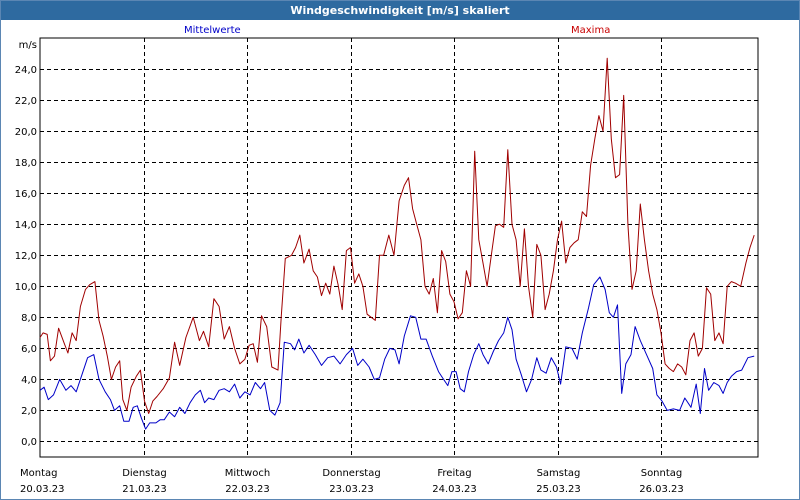 The height and width of the screenshot is (500, 800). I want to click on y-tick-label: 4,0, so click(29, 380).